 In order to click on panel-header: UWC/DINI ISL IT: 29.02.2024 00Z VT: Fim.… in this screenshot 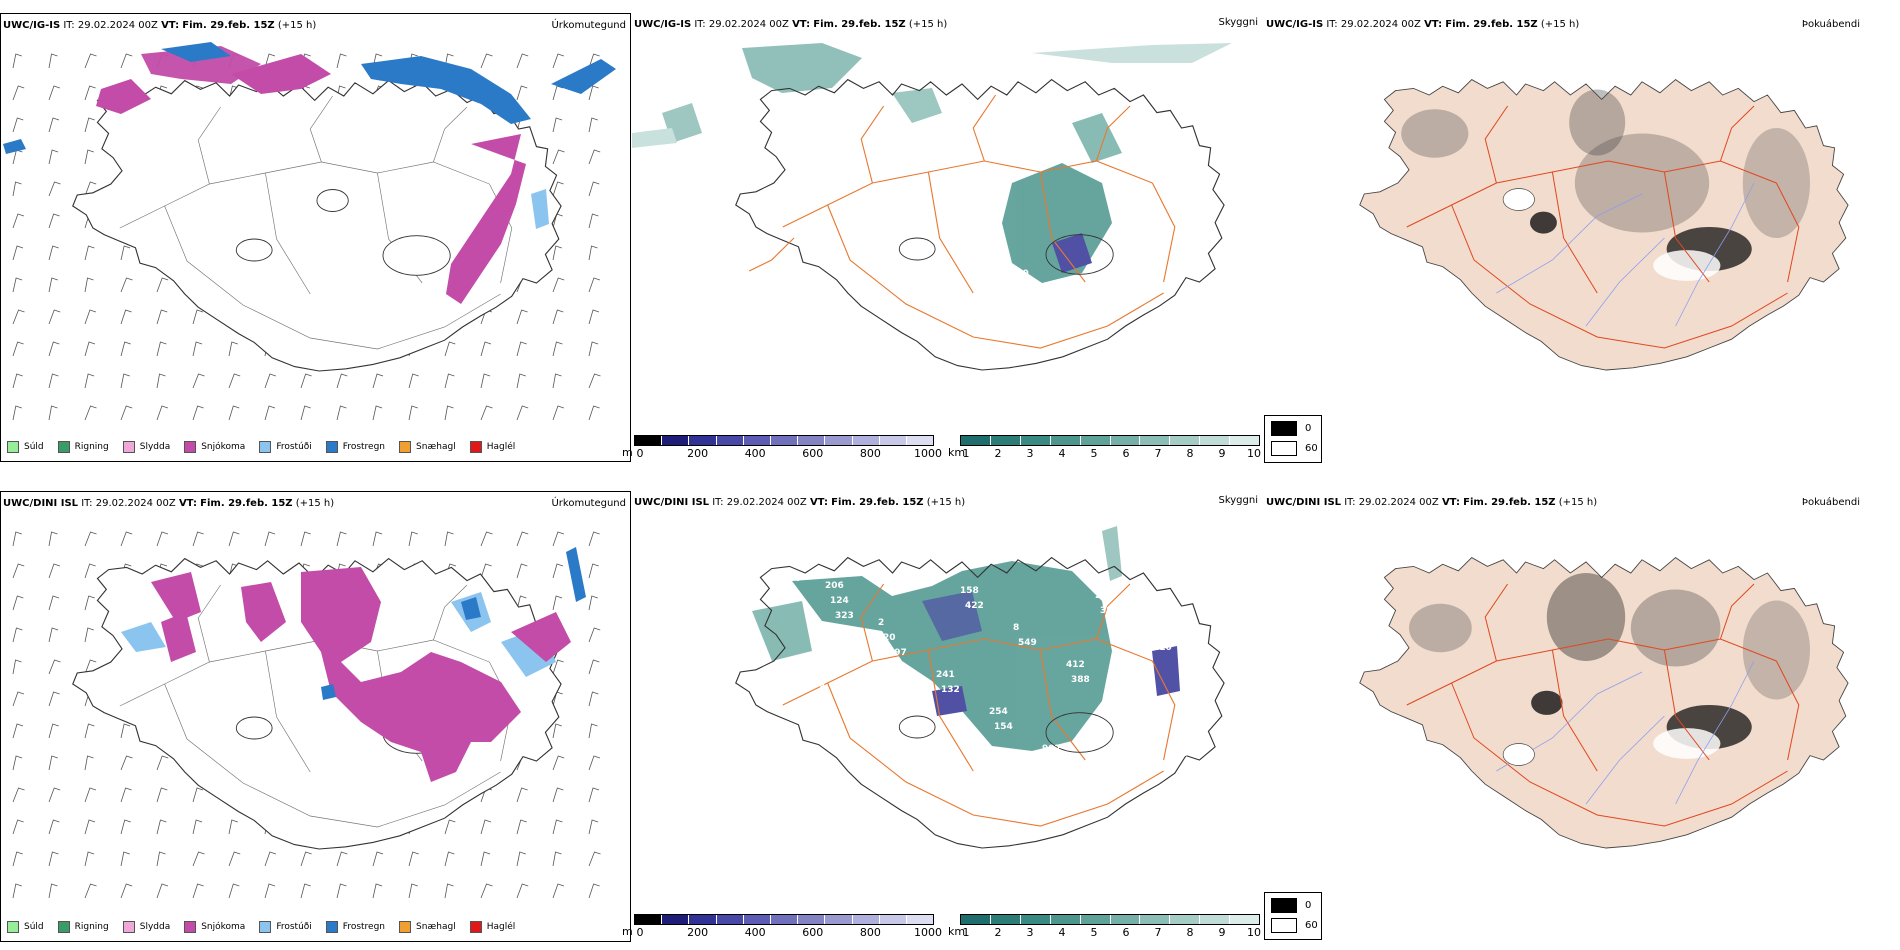, I will do `click(799, 502)`.